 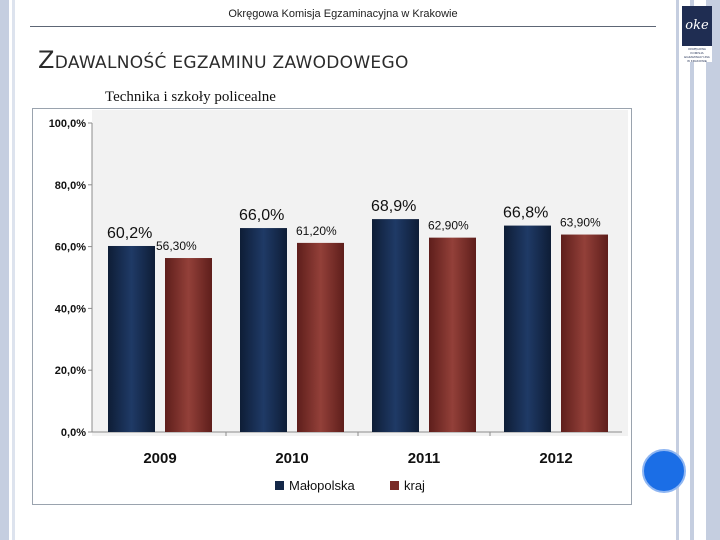 What do you see at coordinates (279, 485) in the screenshot?
I see `legend-swatch-malopolska` at bounding box center [279, 485].